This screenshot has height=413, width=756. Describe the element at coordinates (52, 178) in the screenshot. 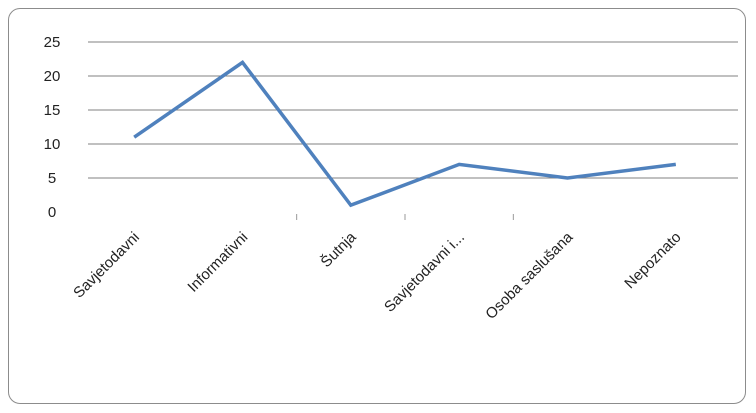

I see `y-tick-label-5: 5` at that location.